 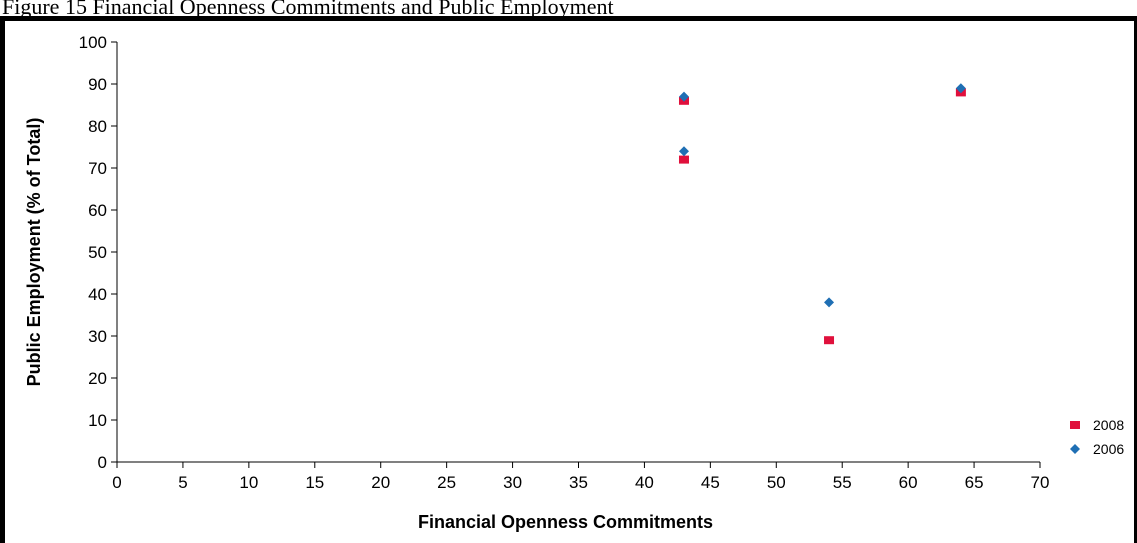 What do you see at coordinates (1097, 437) in the screenshot?
I see `legend: 2008 2006` at bounding box center [1097, 437].